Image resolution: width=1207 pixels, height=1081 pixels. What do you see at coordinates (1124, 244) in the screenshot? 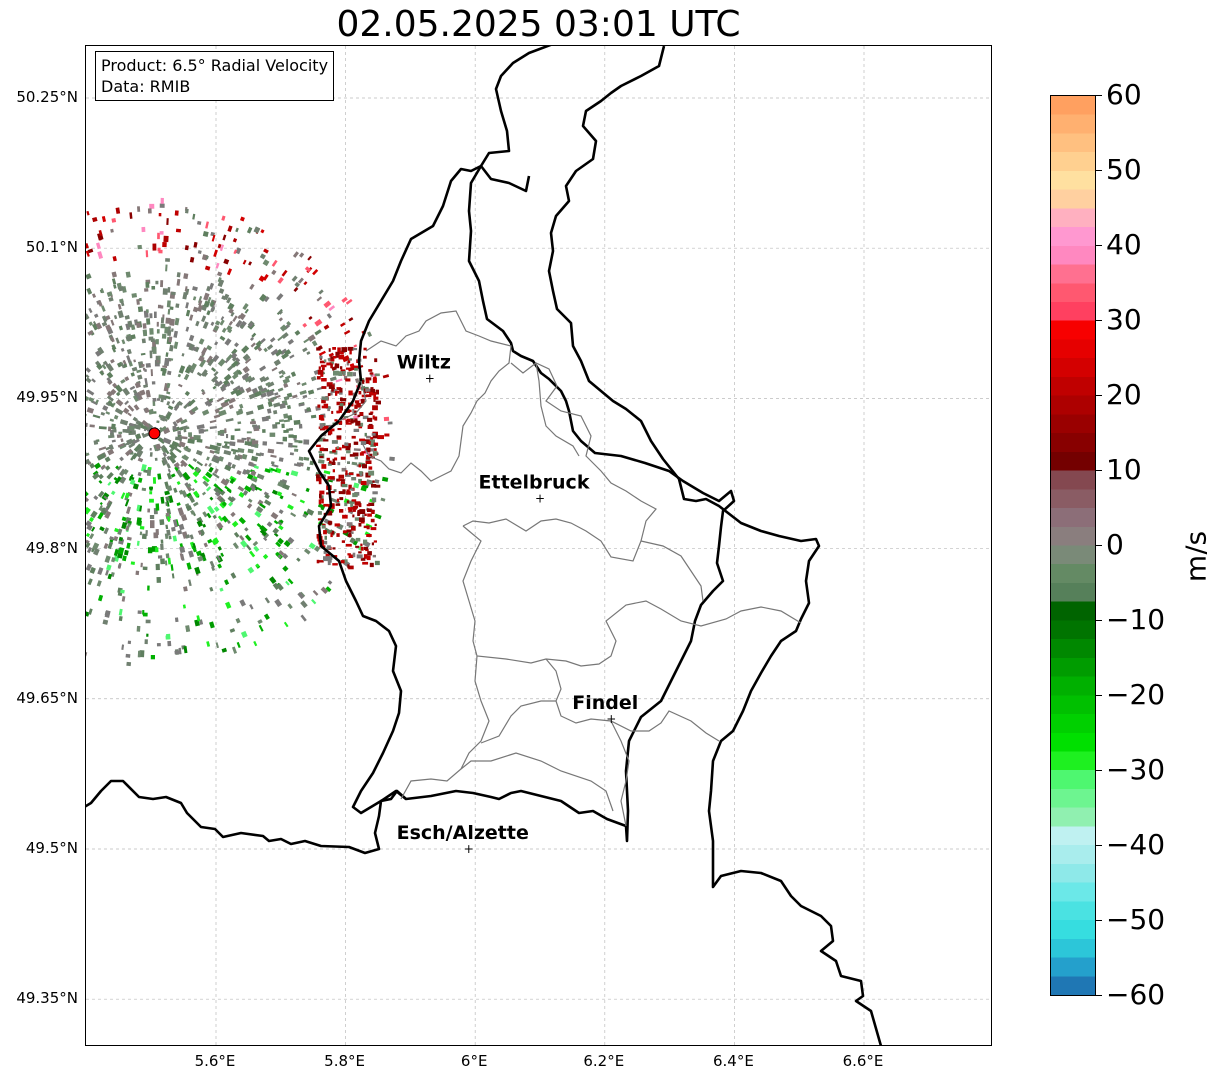
I see `colorbar-tick-label: 40` at bounding box center [1124, 244].